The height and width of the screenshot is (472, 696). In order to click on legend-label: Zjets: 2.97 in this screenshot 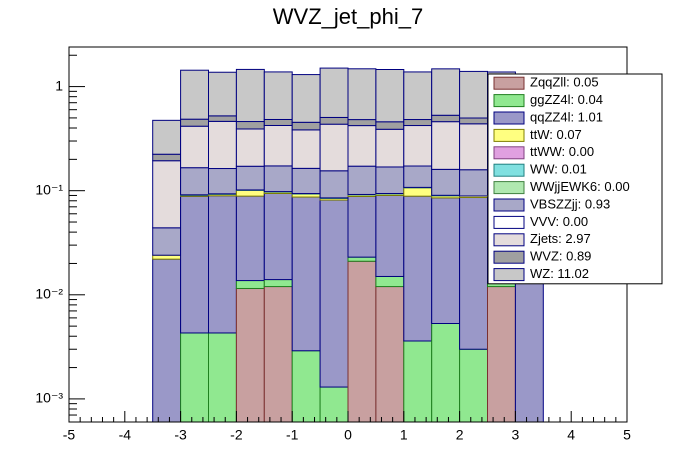, I will do `click(560, 238)`.